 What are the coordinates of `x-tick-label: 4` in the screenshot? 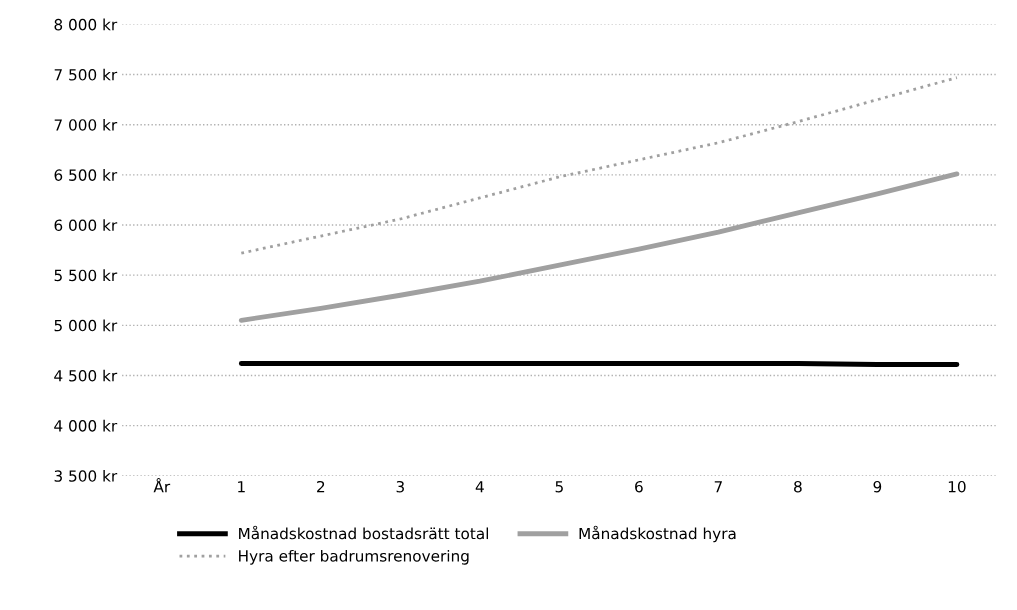 It's located at (479, 487).